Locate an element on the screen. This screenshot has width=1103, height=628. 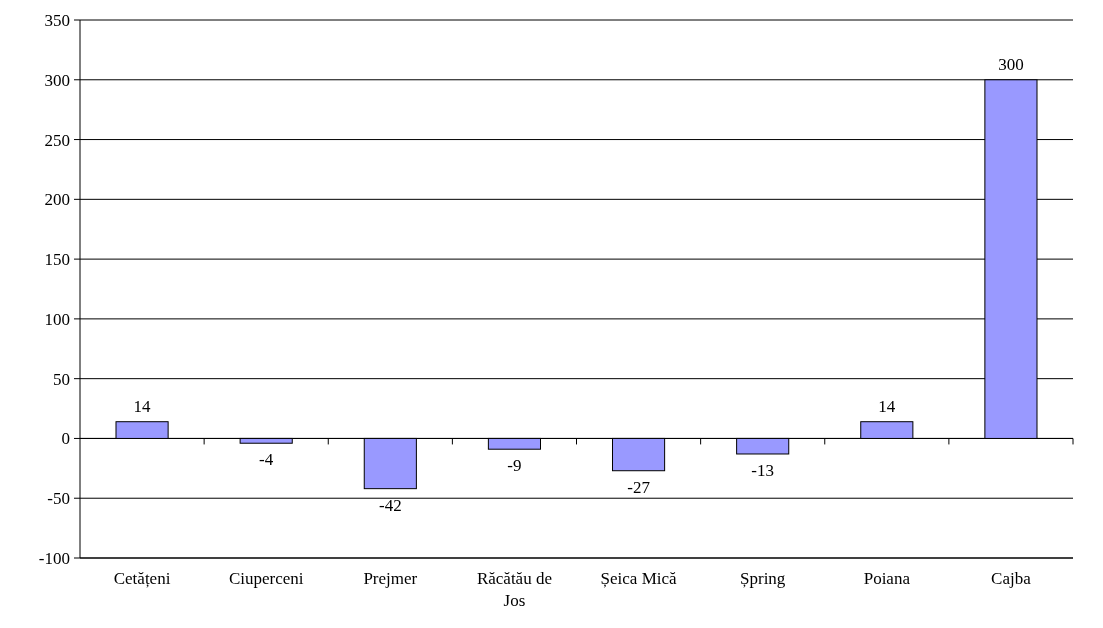
x-tick-label: Șeica Mică is located at coordinates (639, 578).